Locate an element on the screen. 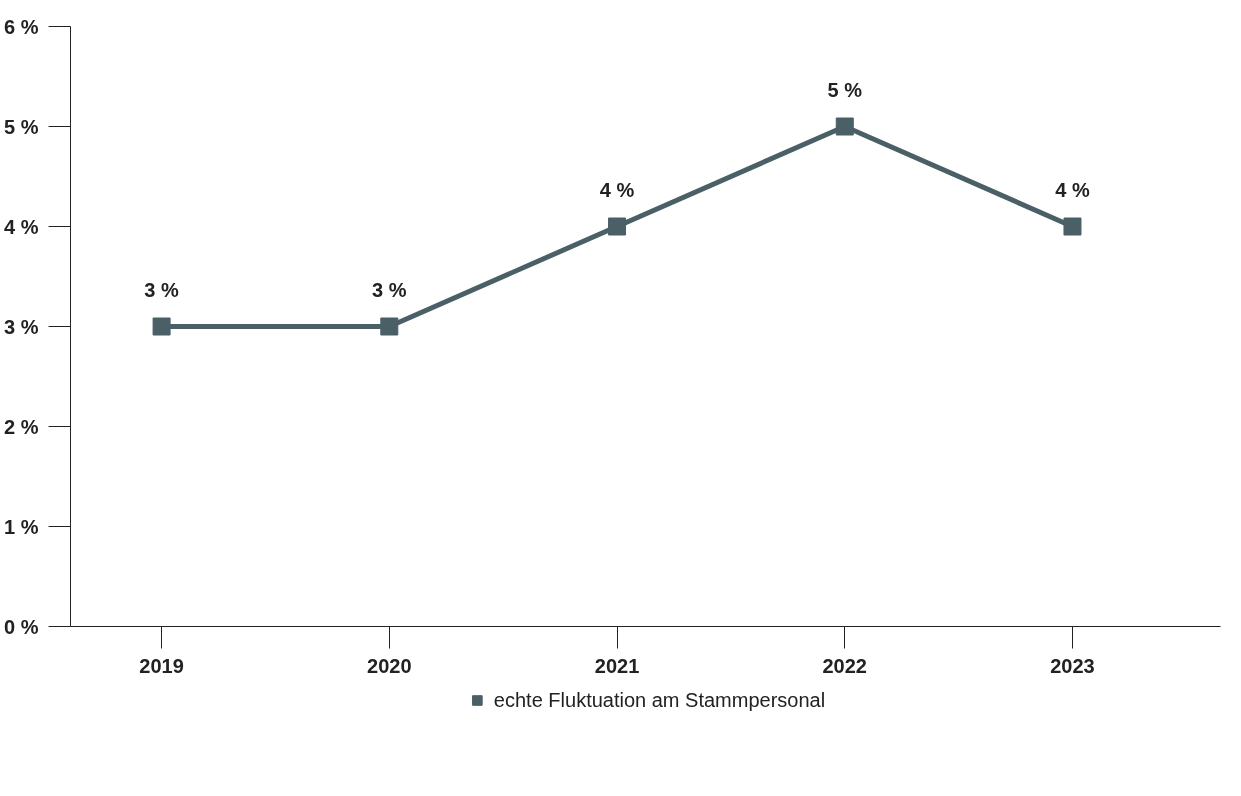  x-tick-label: 2022 is located at coordinates (845, 665).